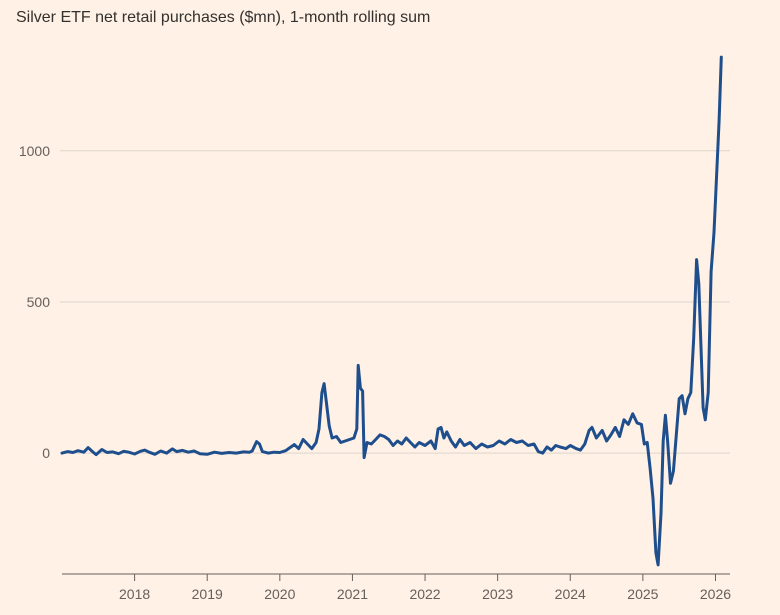  What do you see at coordinates (134, 594) in the screenshot?
I see `x-tick-label: 2018` at bounding box center [134, 594].